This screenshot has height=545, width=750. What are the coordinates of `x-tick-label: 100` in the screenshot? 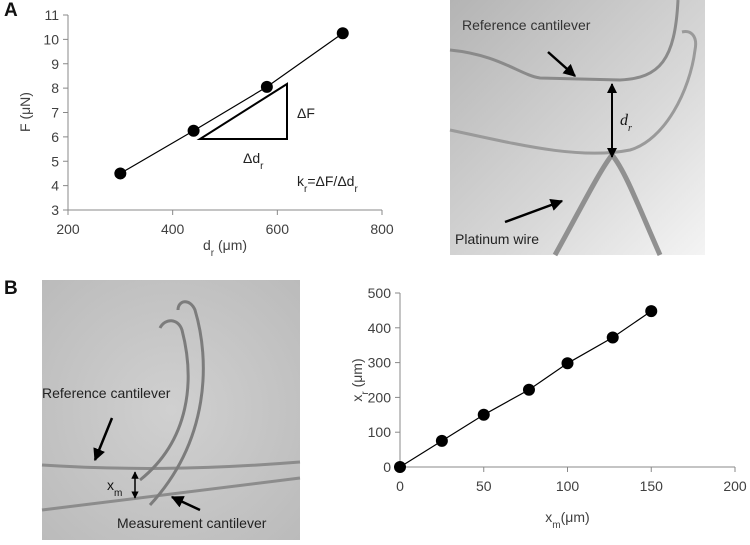 It's located at (568, 486).